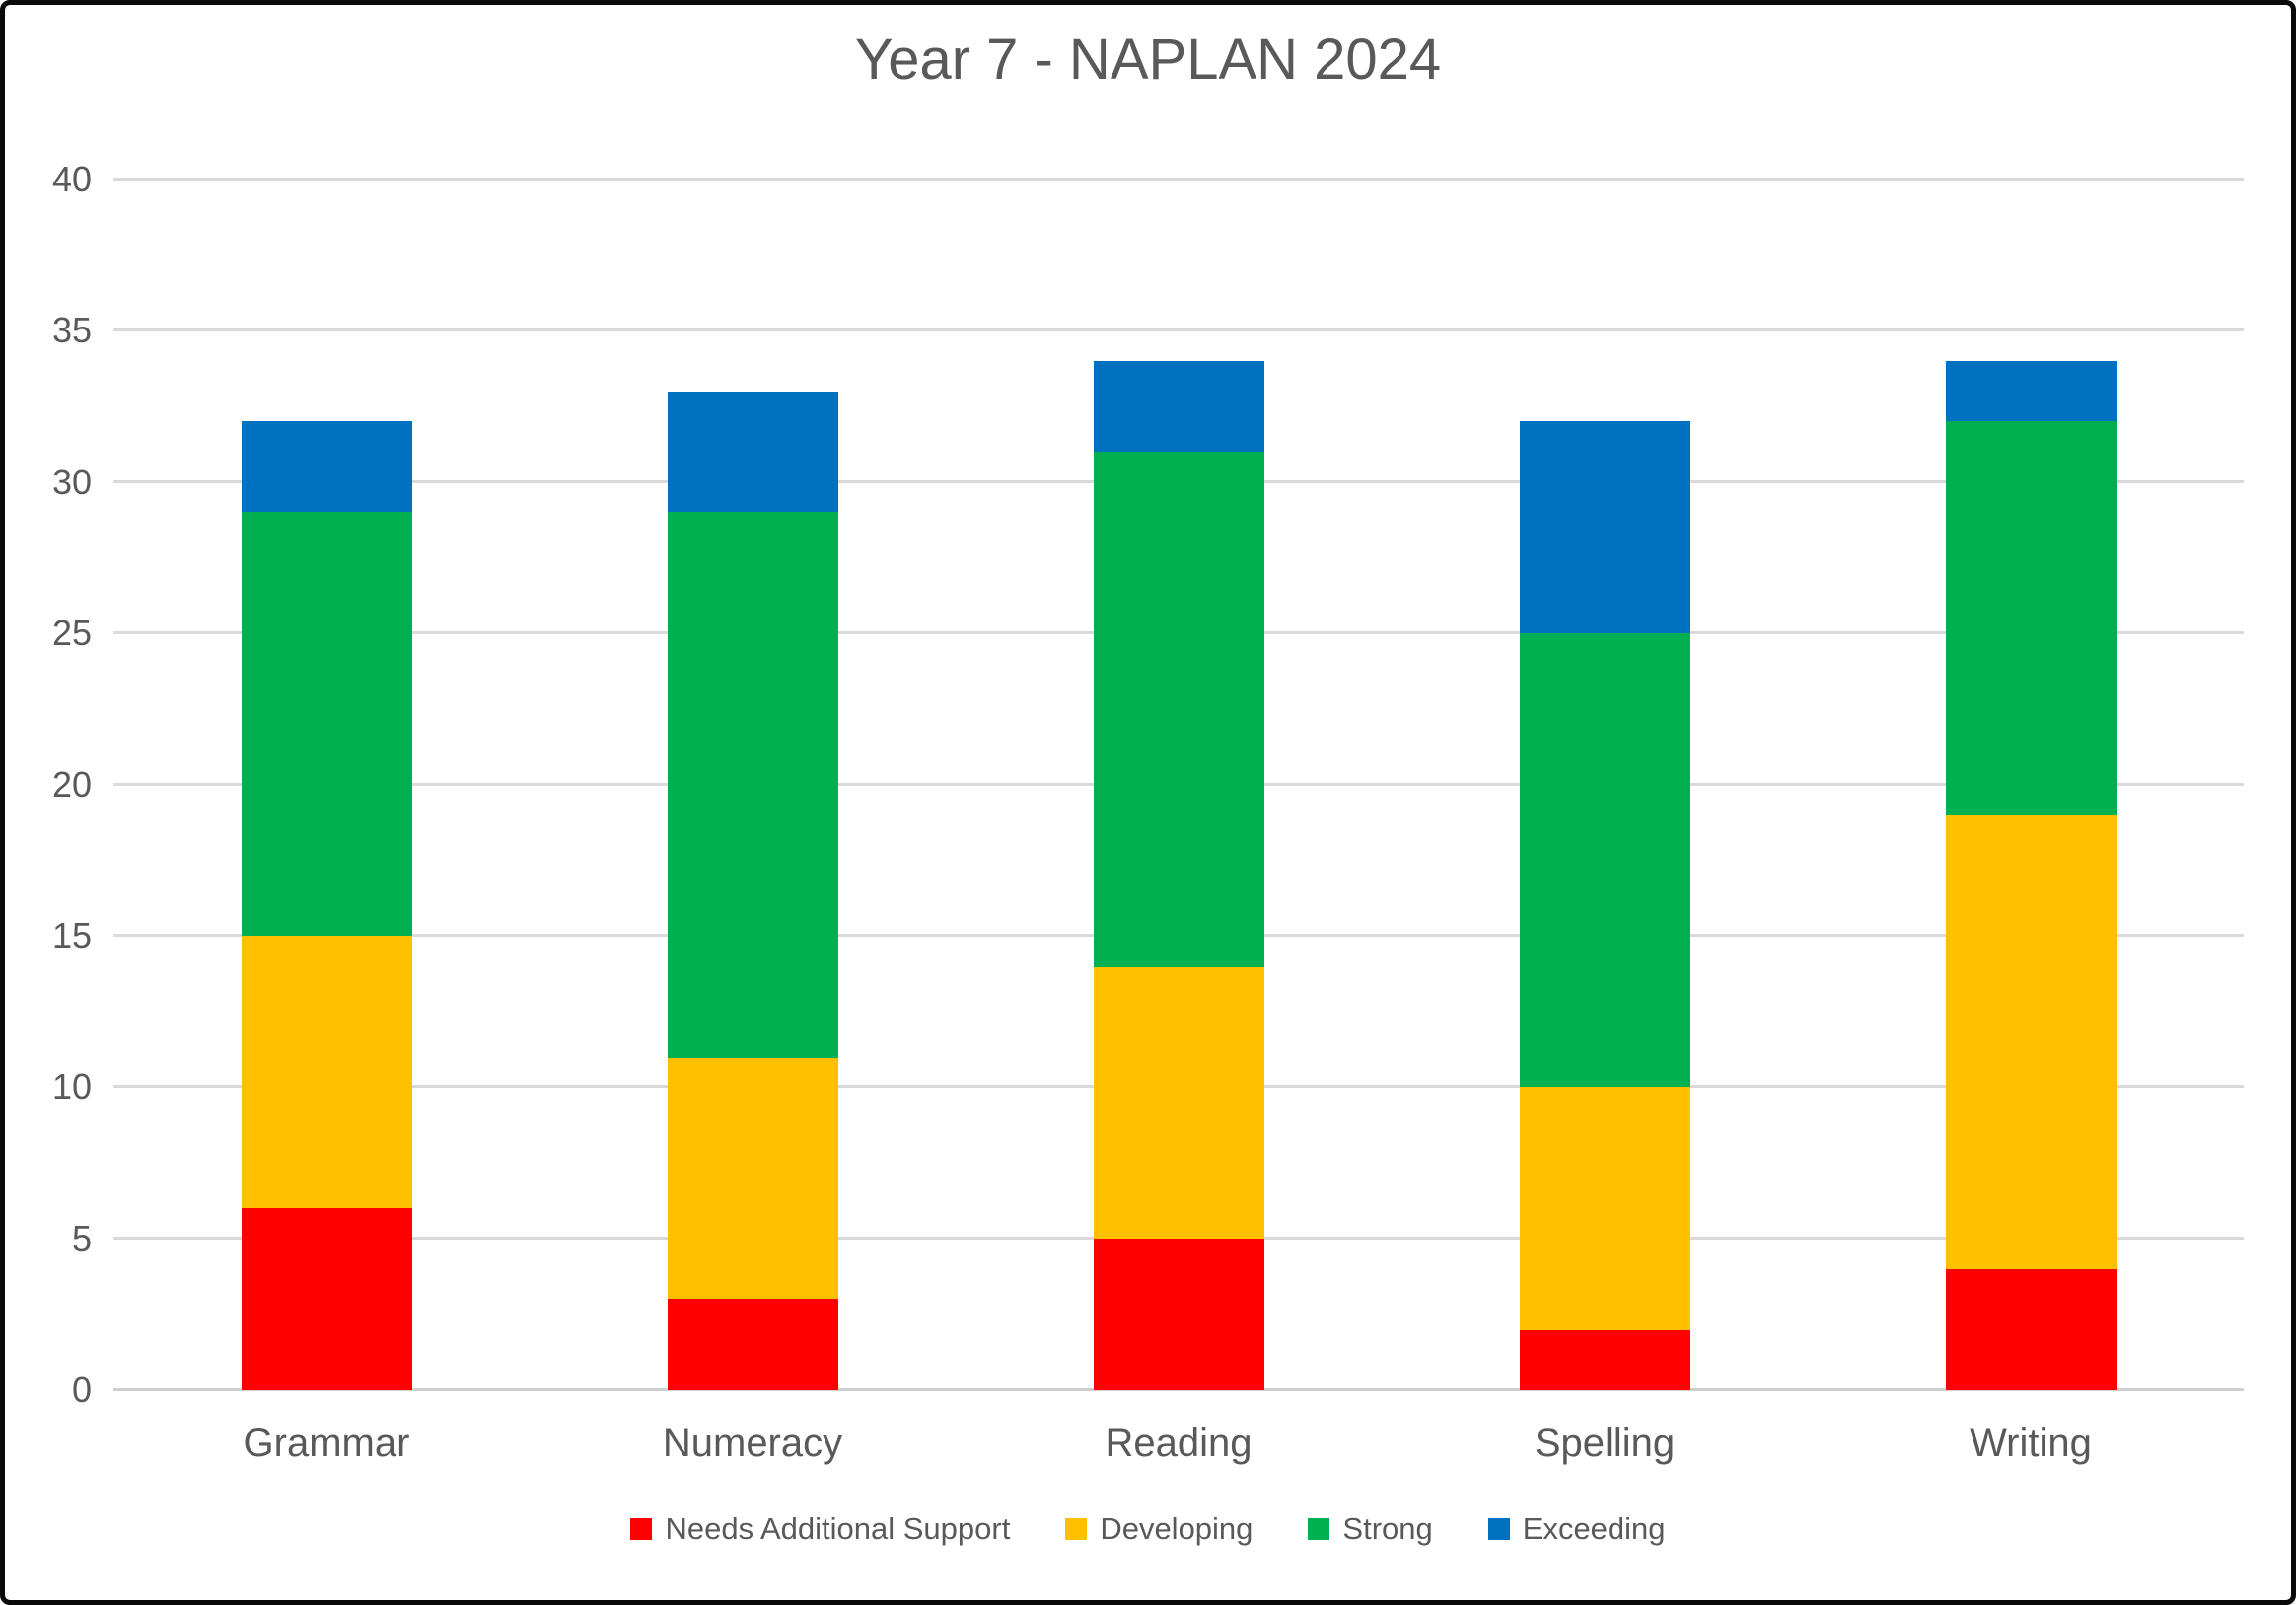 This screenshot has width=2296, height=1605. Describe the element at coordinates (1605, 1359) in the screenshot. I see `bar-spelling-segment-needs-additional-support` at that location.